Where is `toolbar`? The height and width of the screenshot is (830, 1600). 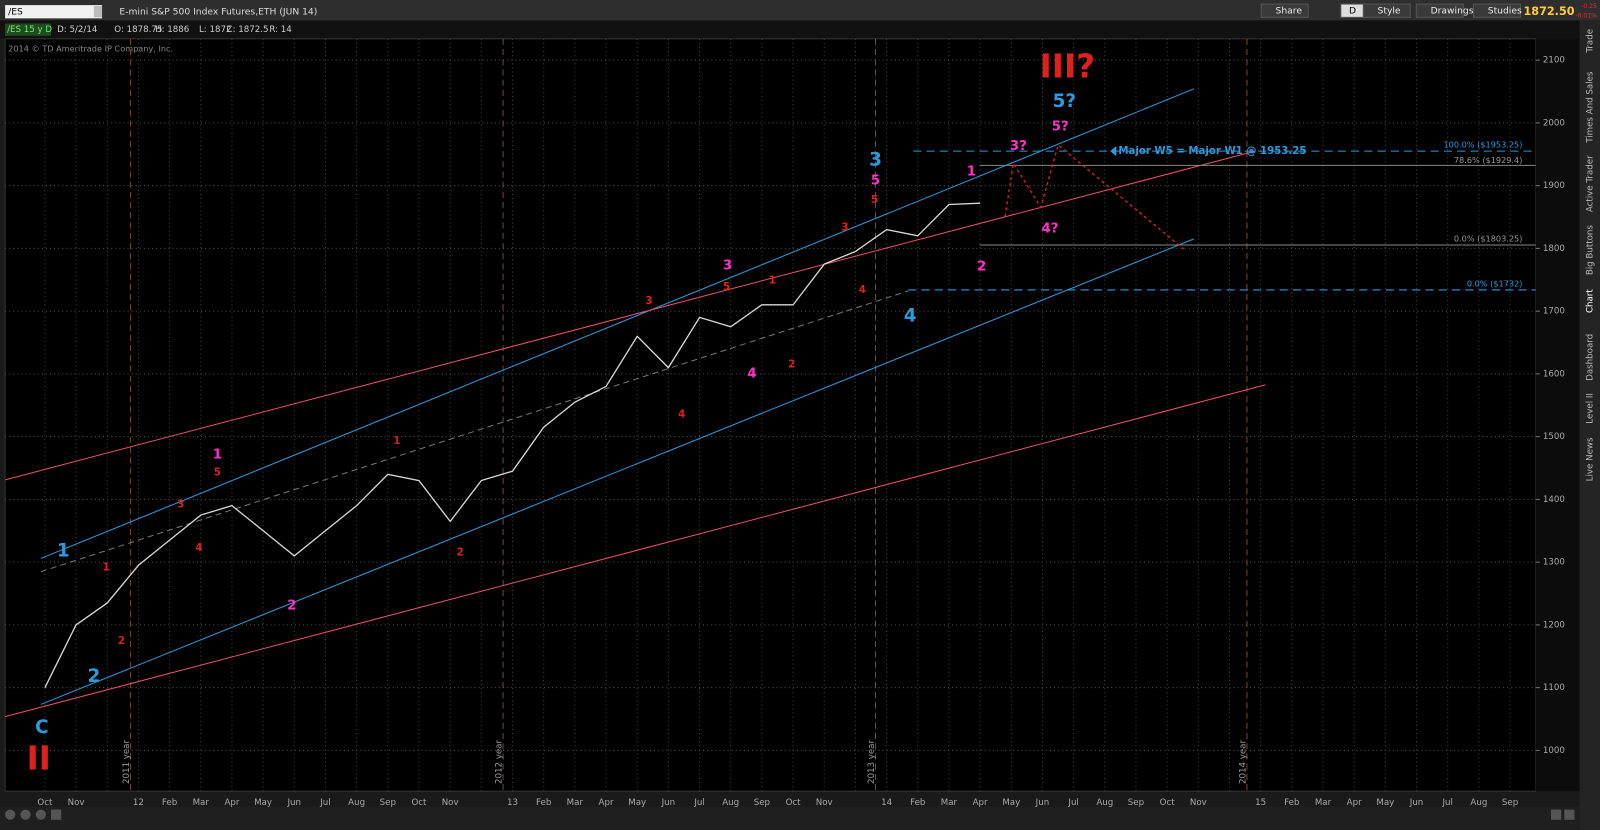
toolbar is located at coordinates (800, 10).